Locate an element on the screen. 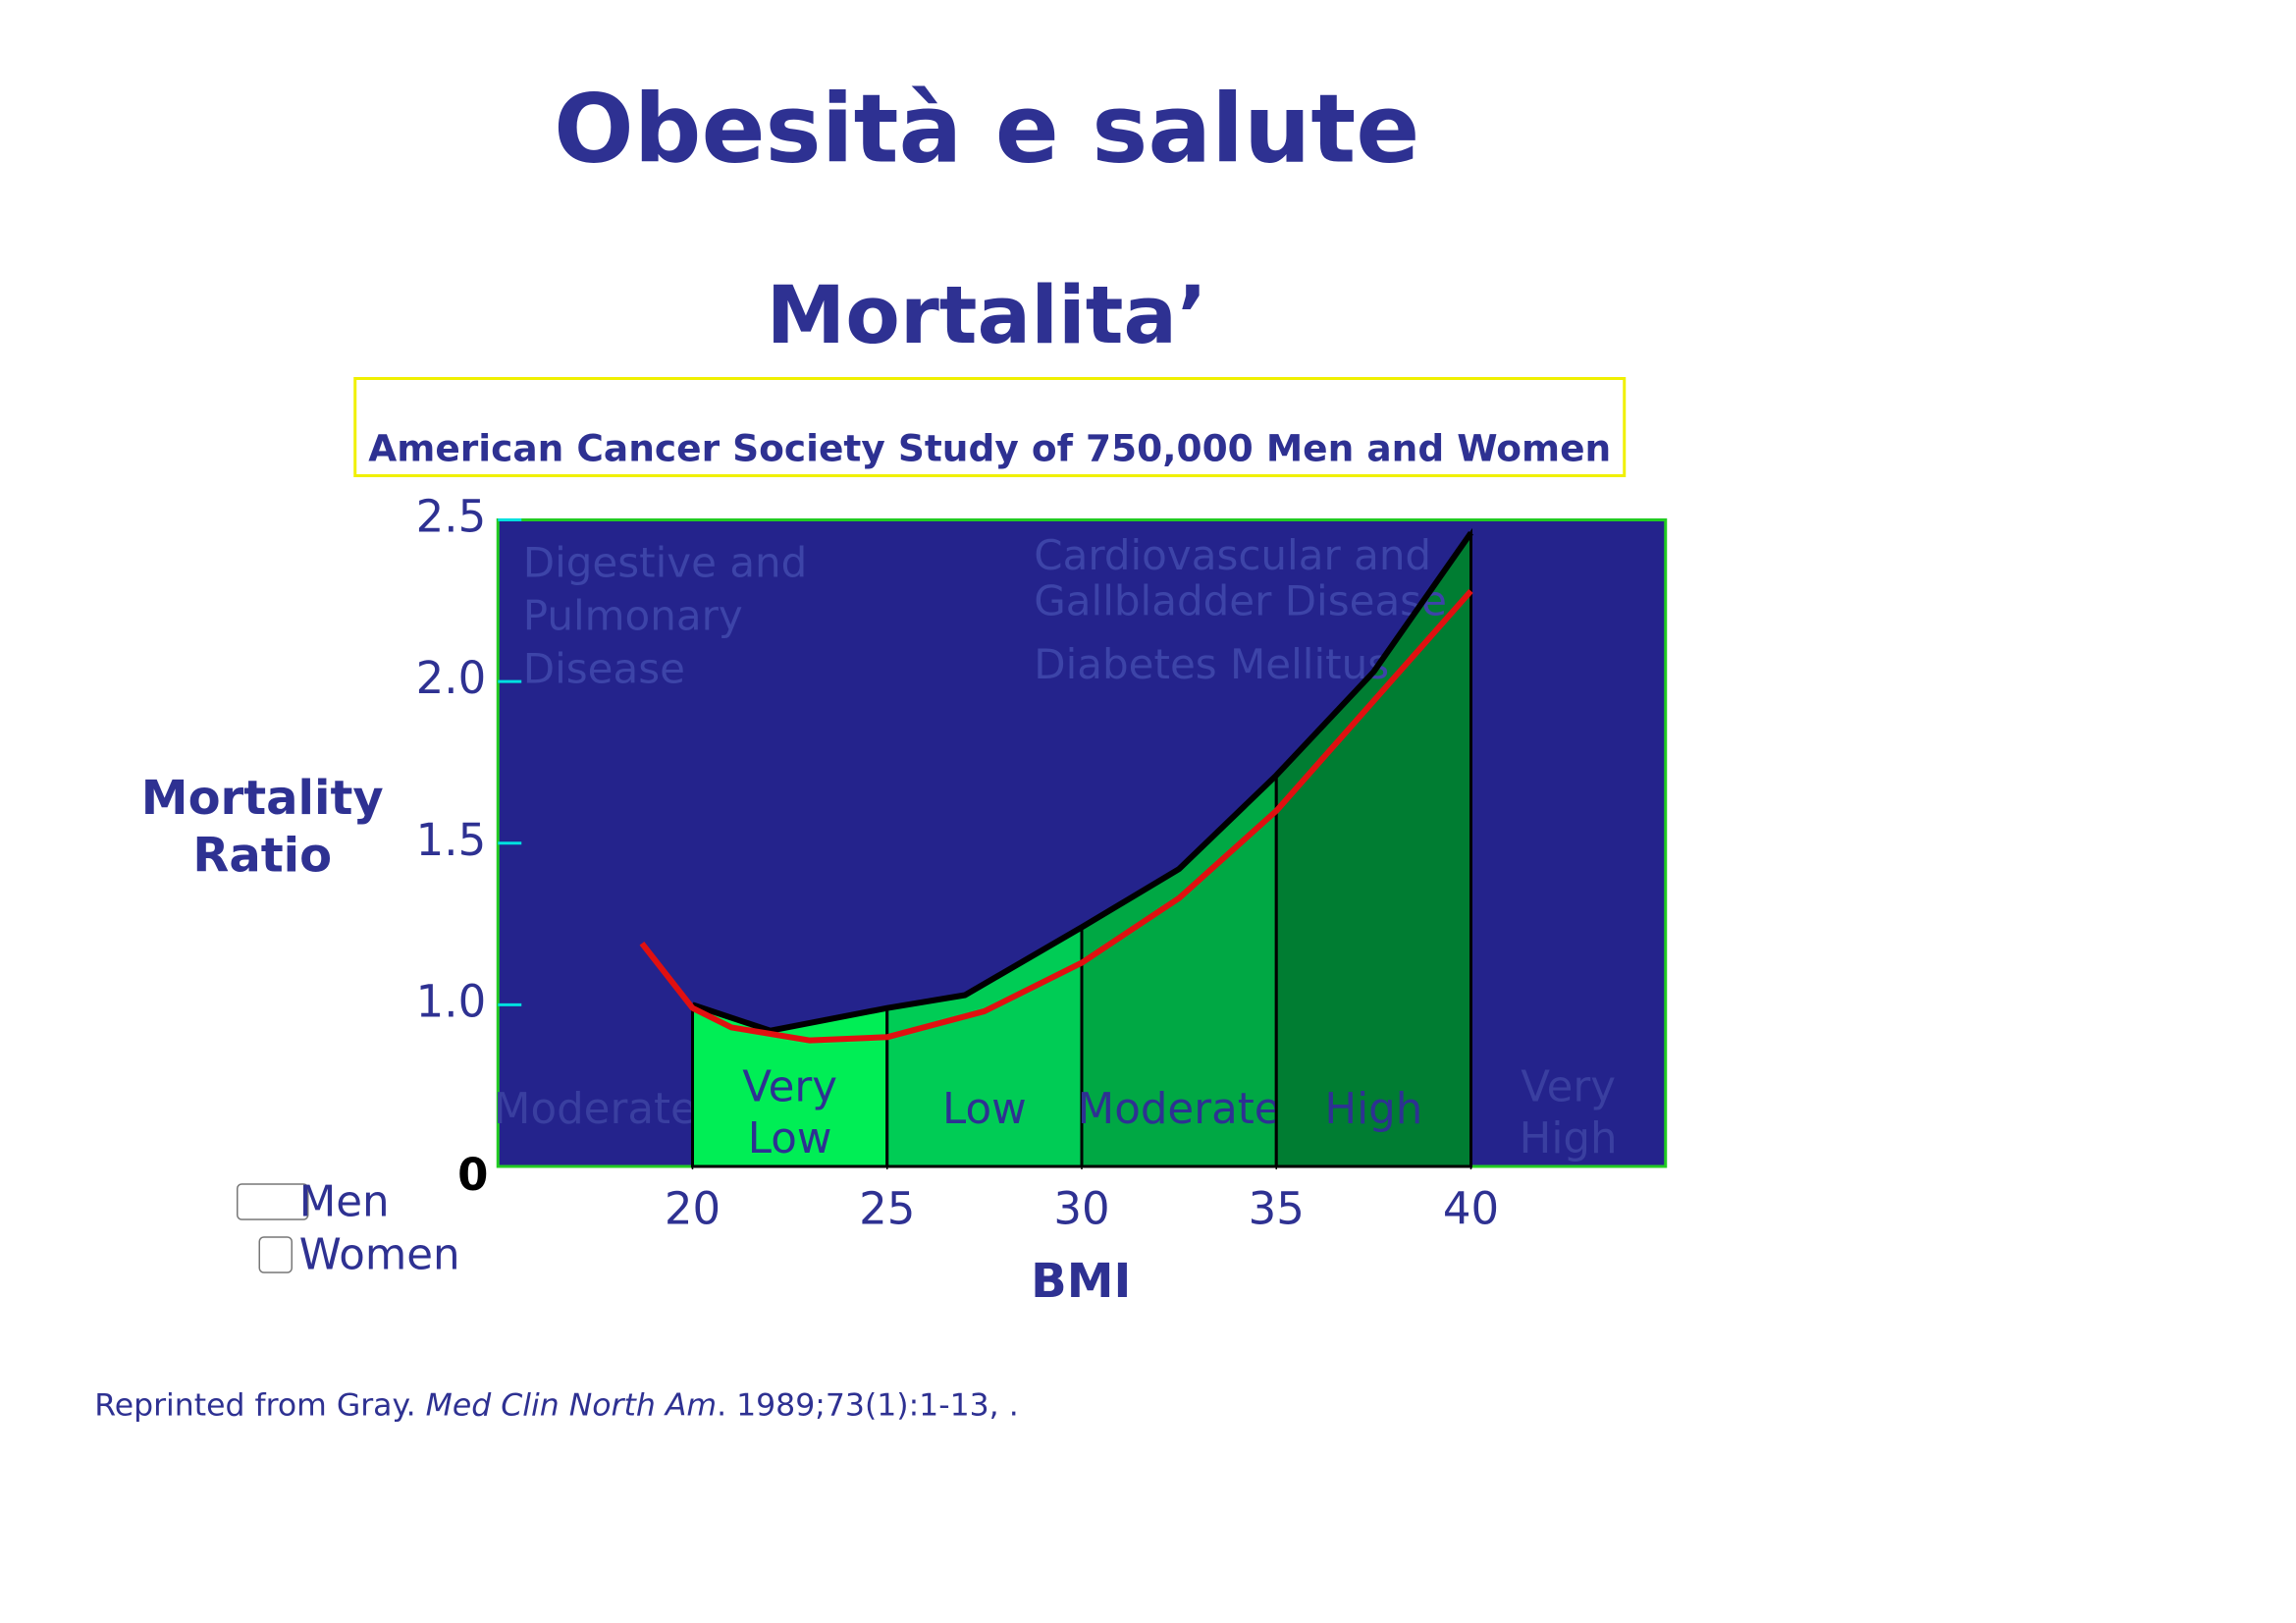 Image resolution: width=2296 pixels, height=1623 pixels. legend-label: Women is located at coordinates (379, 1255).